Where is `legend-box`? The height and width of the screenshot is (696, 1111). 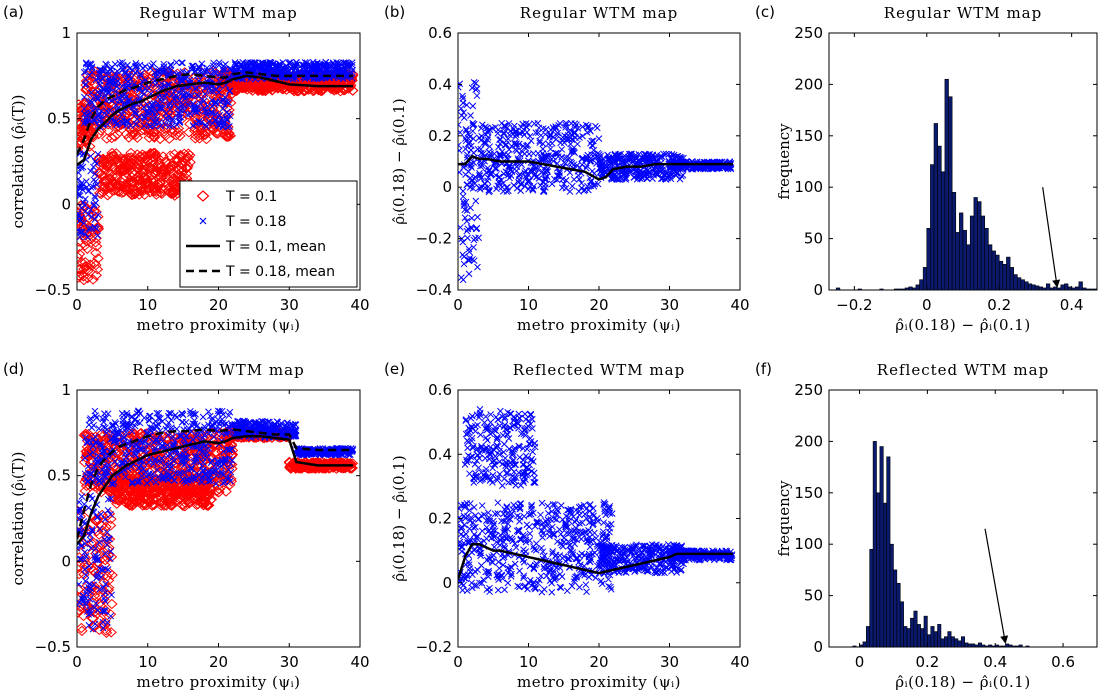
legend-box is located at coordinates (268, 234).